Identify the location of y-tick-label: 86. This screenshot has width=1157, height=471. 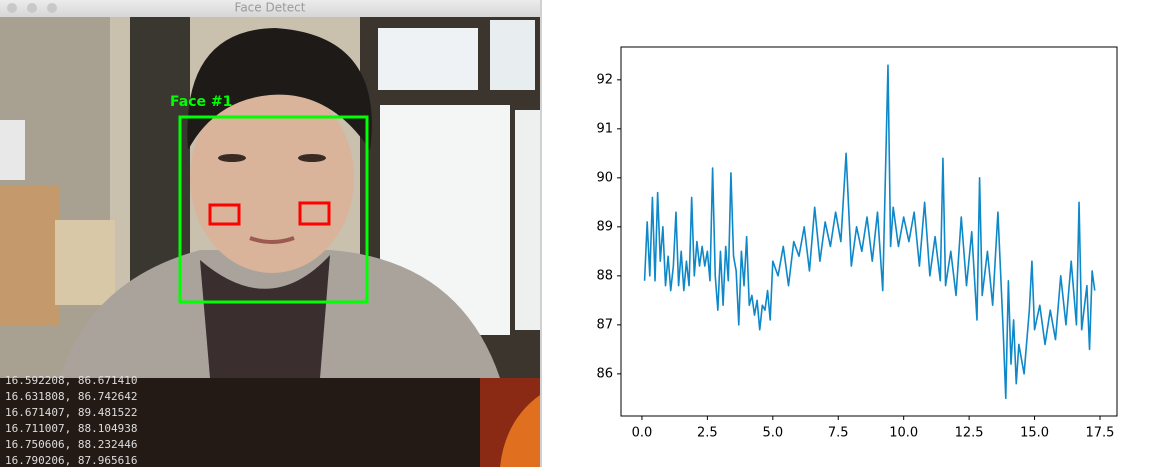
(604, 373).